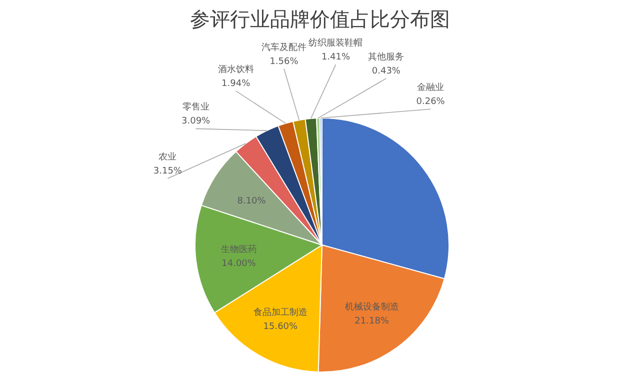  What do you see at coordinates (371, 306) in the screenshot?
I see `slice-label: 机械设备制造` at bounding box center [371, 306].